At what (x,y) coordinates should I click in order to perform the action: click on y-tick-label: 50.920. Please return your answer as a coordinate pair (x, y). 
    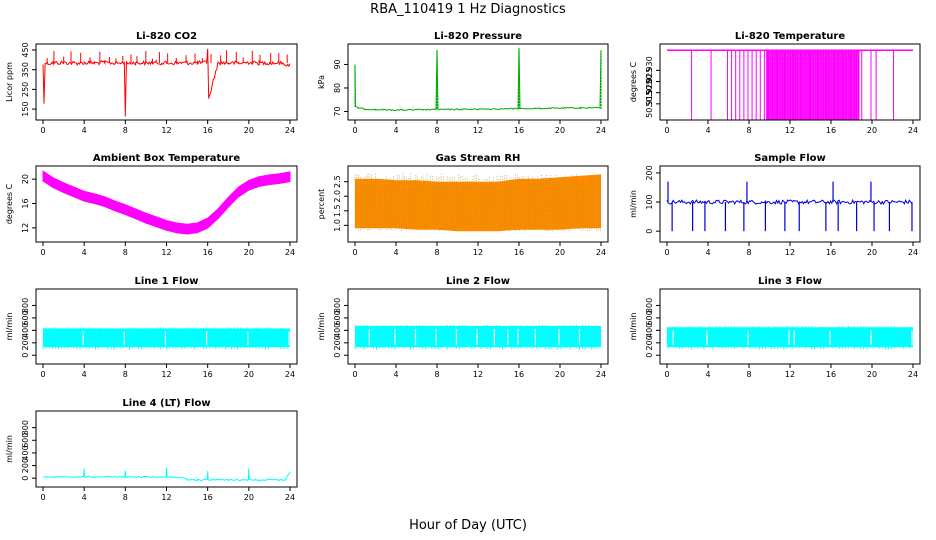
    Looking at the image, I should click on (649, 93).